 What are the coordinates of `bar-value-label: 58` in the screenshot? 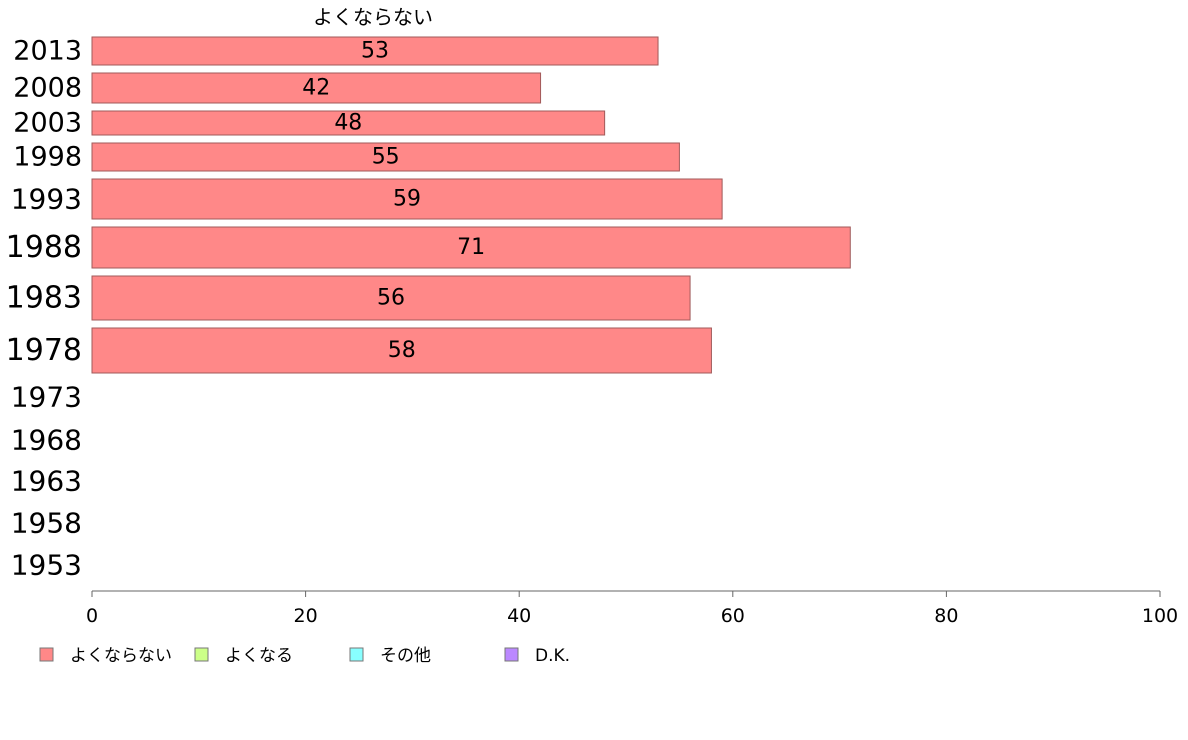 It's located at (402, 350).